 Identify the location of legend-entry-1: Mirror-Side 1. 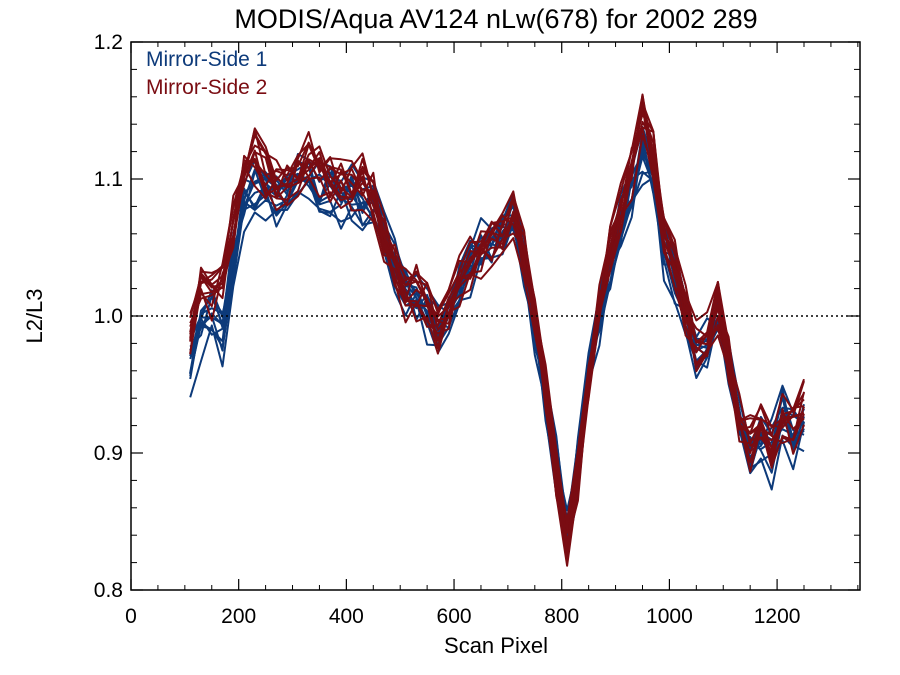
(206, 59).